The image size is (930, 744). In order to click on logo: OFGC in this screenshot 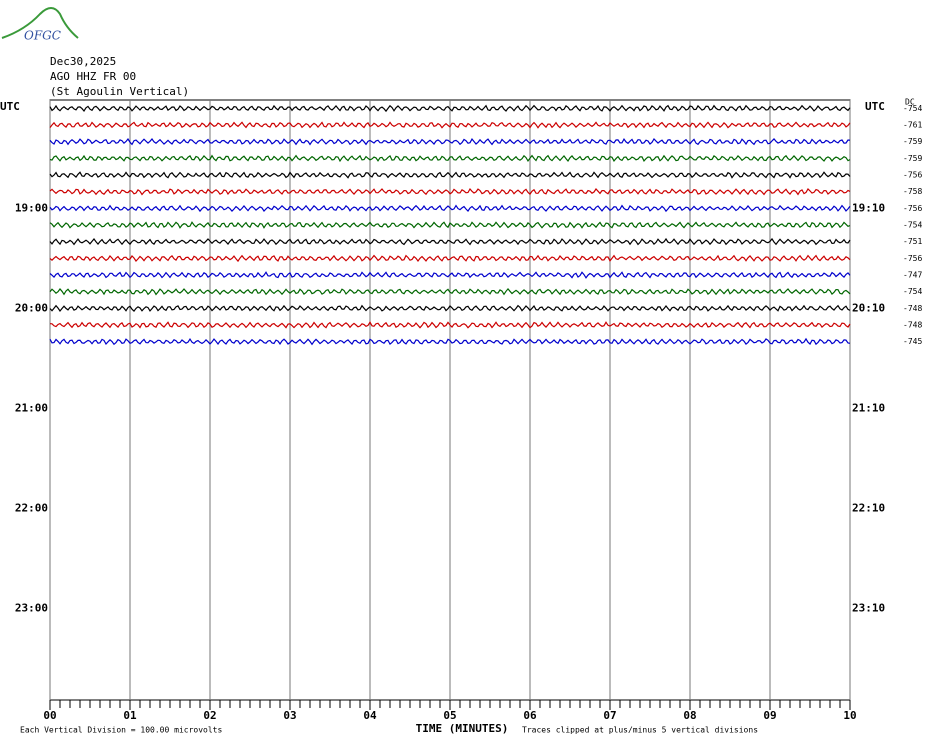, I will do `click(40, 25)`.